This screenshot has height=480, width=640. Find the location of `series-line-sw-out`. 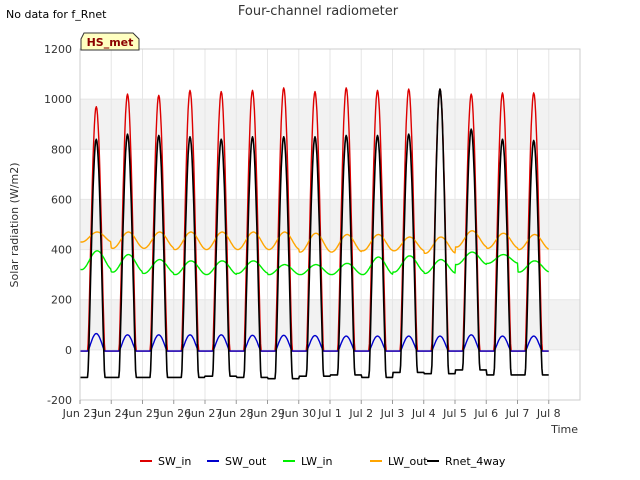

series-line-sw-out is located at coordinates (314, 342).